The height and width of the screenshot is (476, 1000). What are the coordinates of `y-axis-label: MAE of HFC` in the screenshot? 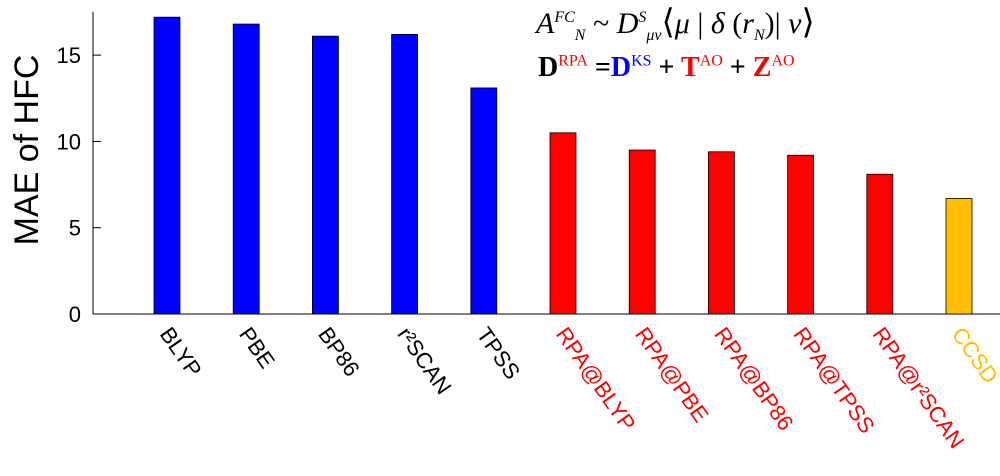 It's located at (27, 150).